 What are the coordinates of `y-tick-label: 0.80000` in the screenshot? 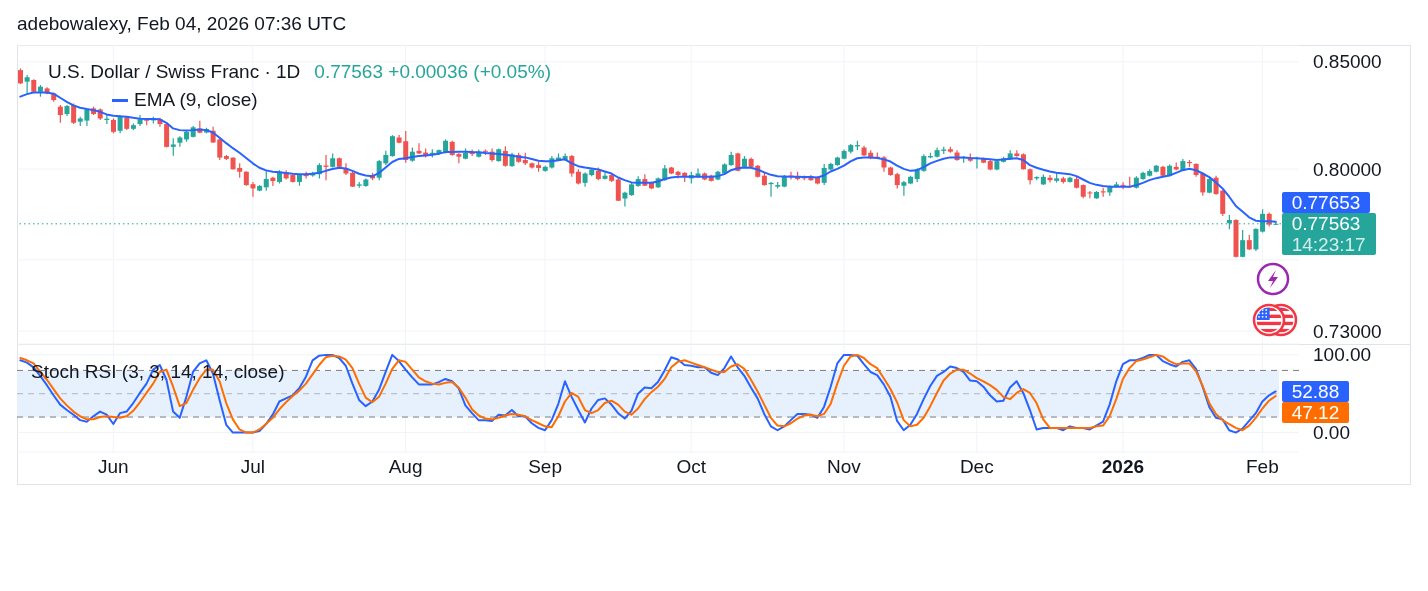 It's located at (1347, 169).